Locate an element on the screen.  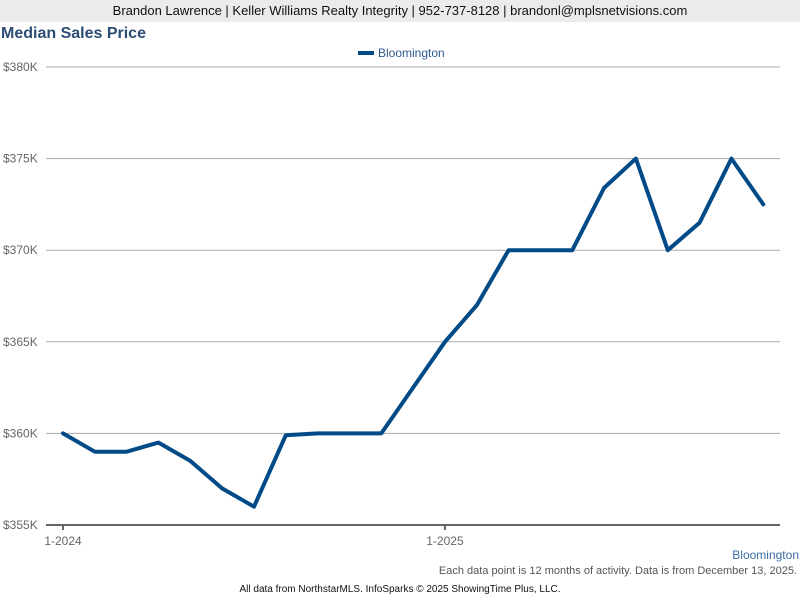
legend: Bloomington is located at coordinates (401, 53).